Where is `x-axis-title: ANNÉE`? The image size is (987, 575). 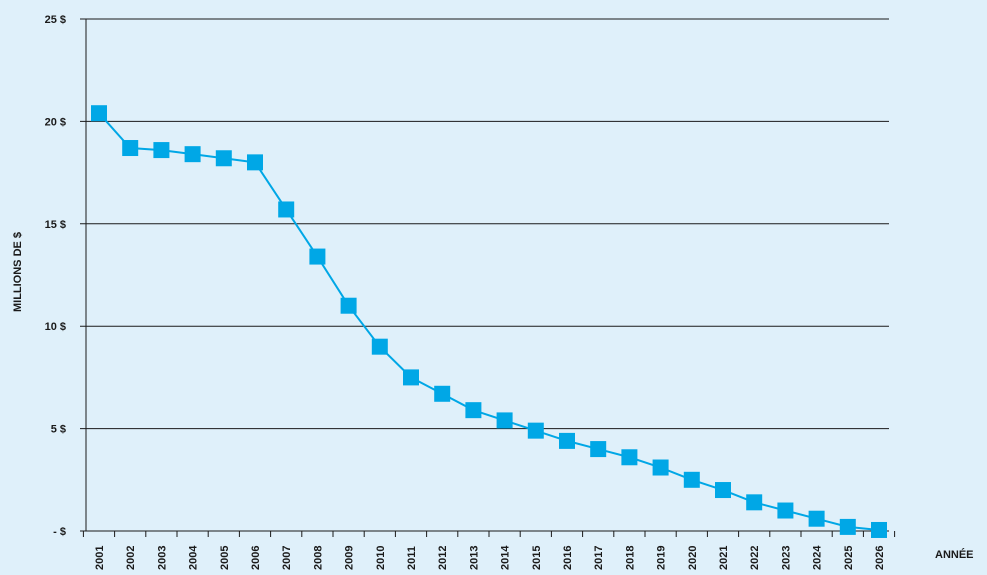
x-axis-title: ANNÉE is located at coordinates (954, 554).